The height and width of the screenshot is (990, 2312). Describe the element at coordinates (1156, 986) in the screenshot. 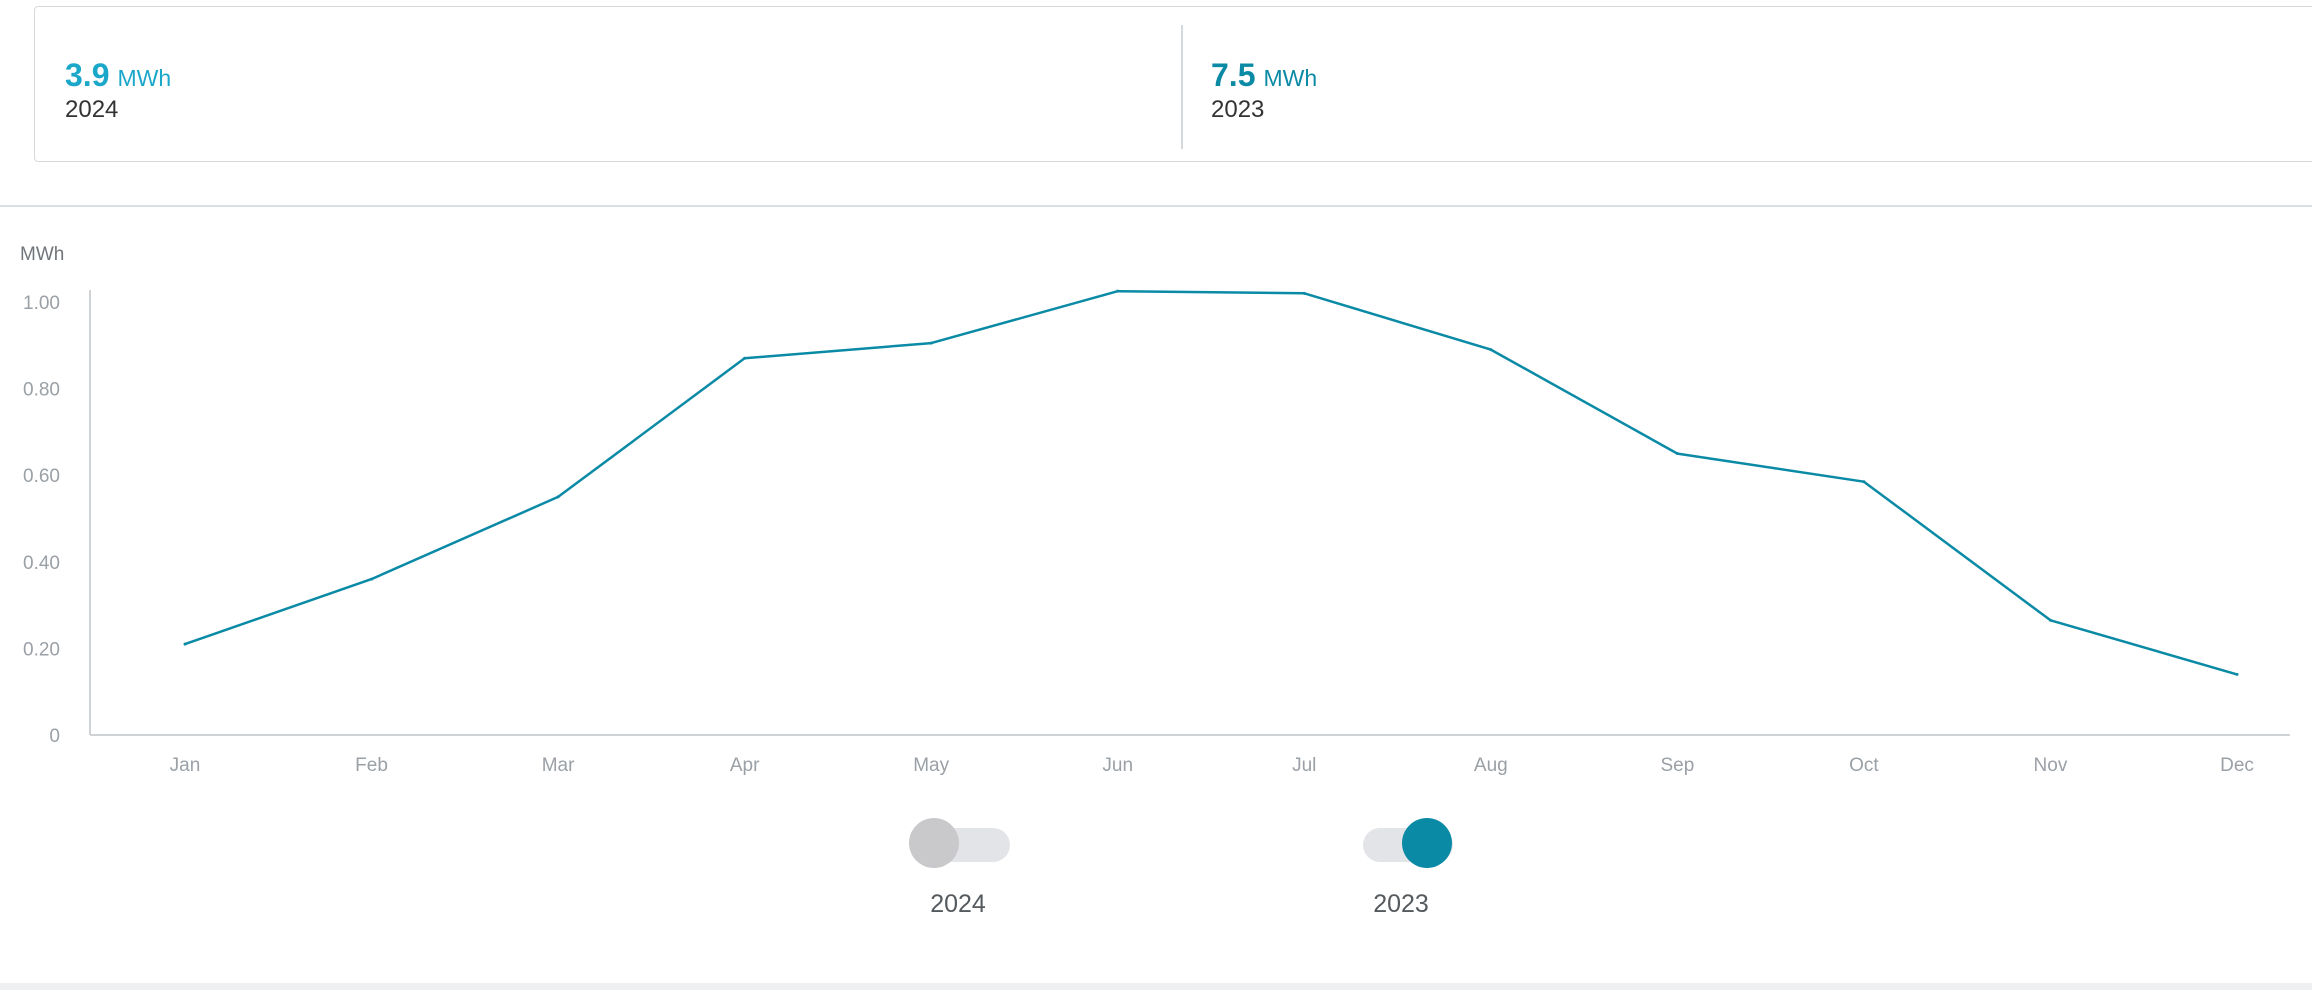

I see `bottom-divider` at that location.